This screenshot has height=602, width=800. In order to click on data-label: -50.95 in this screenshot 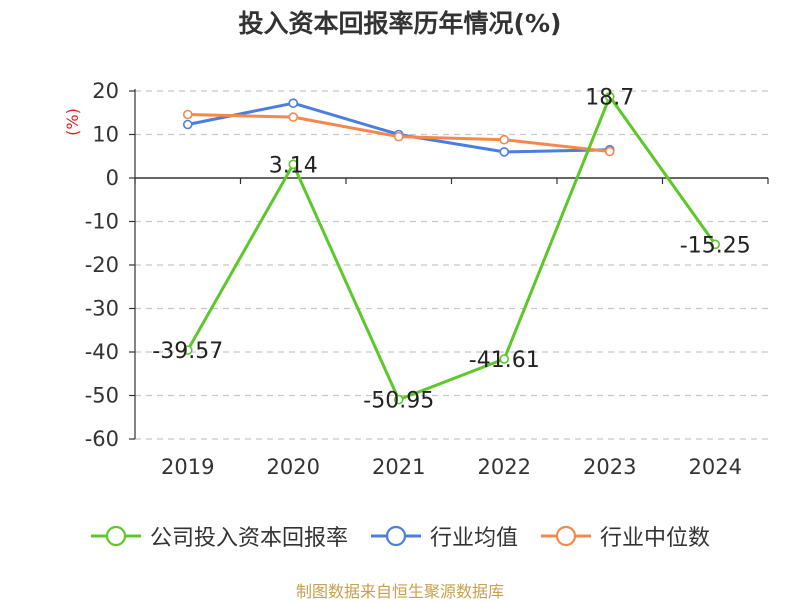, I will do `click(398, 401)`.